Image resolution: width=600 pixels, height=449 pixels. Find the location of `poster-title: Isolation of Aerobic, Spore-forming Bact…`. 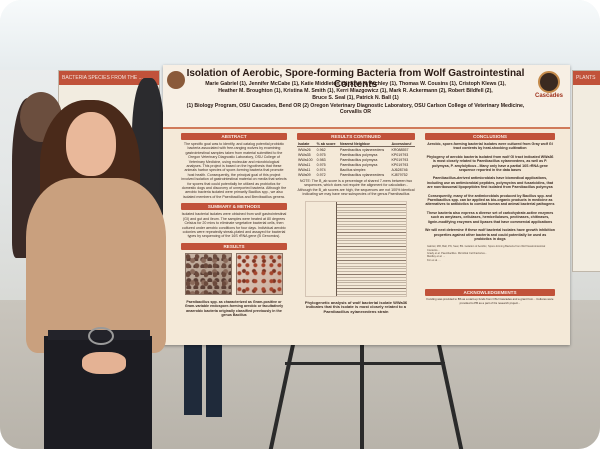

poster-title: Isolation of Aerobic, Spore-forming Bact… is located at coordinates (355, 79).